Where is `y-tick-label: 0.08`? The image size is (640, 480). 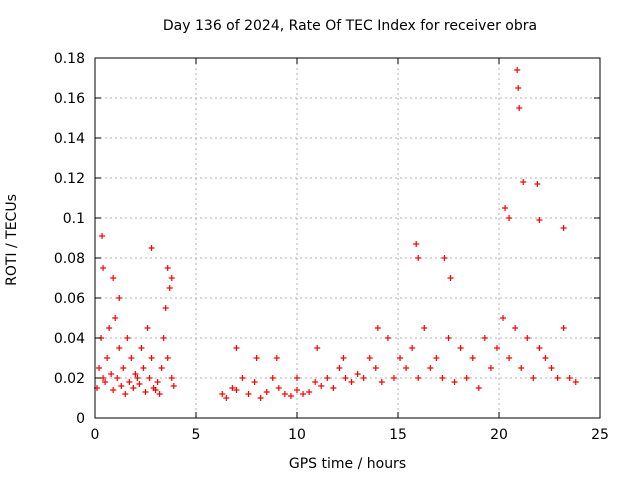
y-tick-label: 0.08 is located at coordinates (69, 259).